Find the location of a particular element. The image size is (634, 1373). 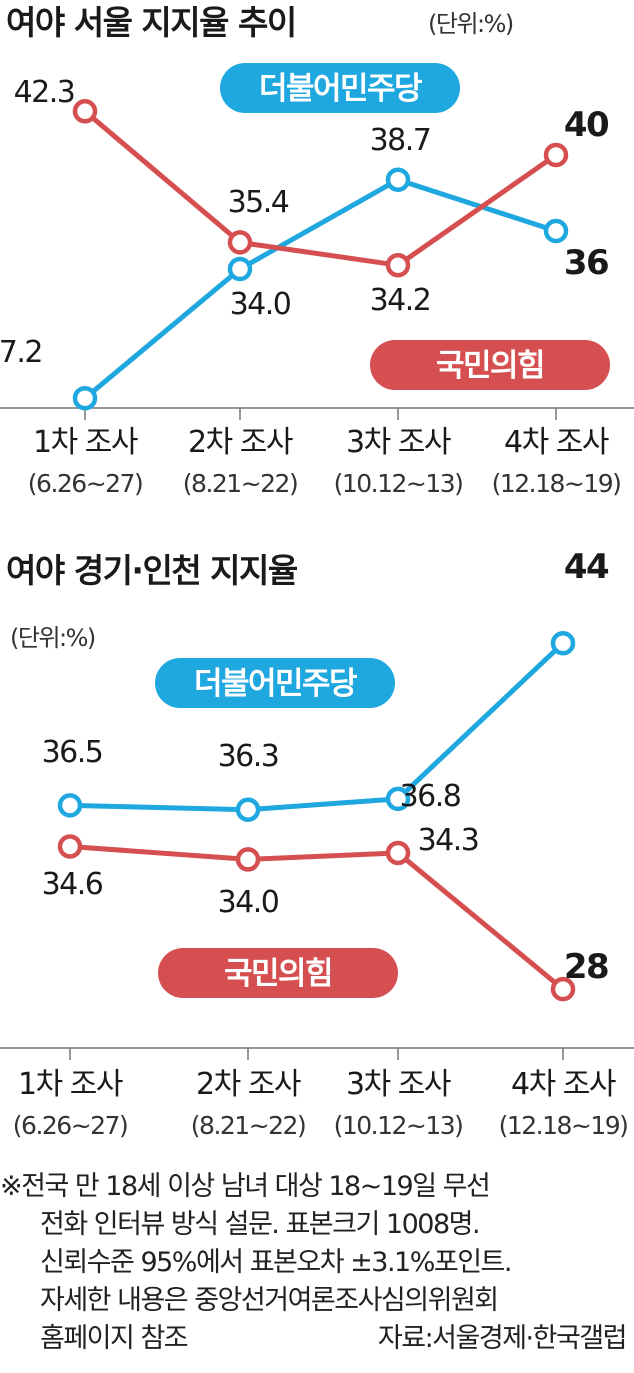

data-label-ppp: 34.3 is located at coordinates (448, 840).